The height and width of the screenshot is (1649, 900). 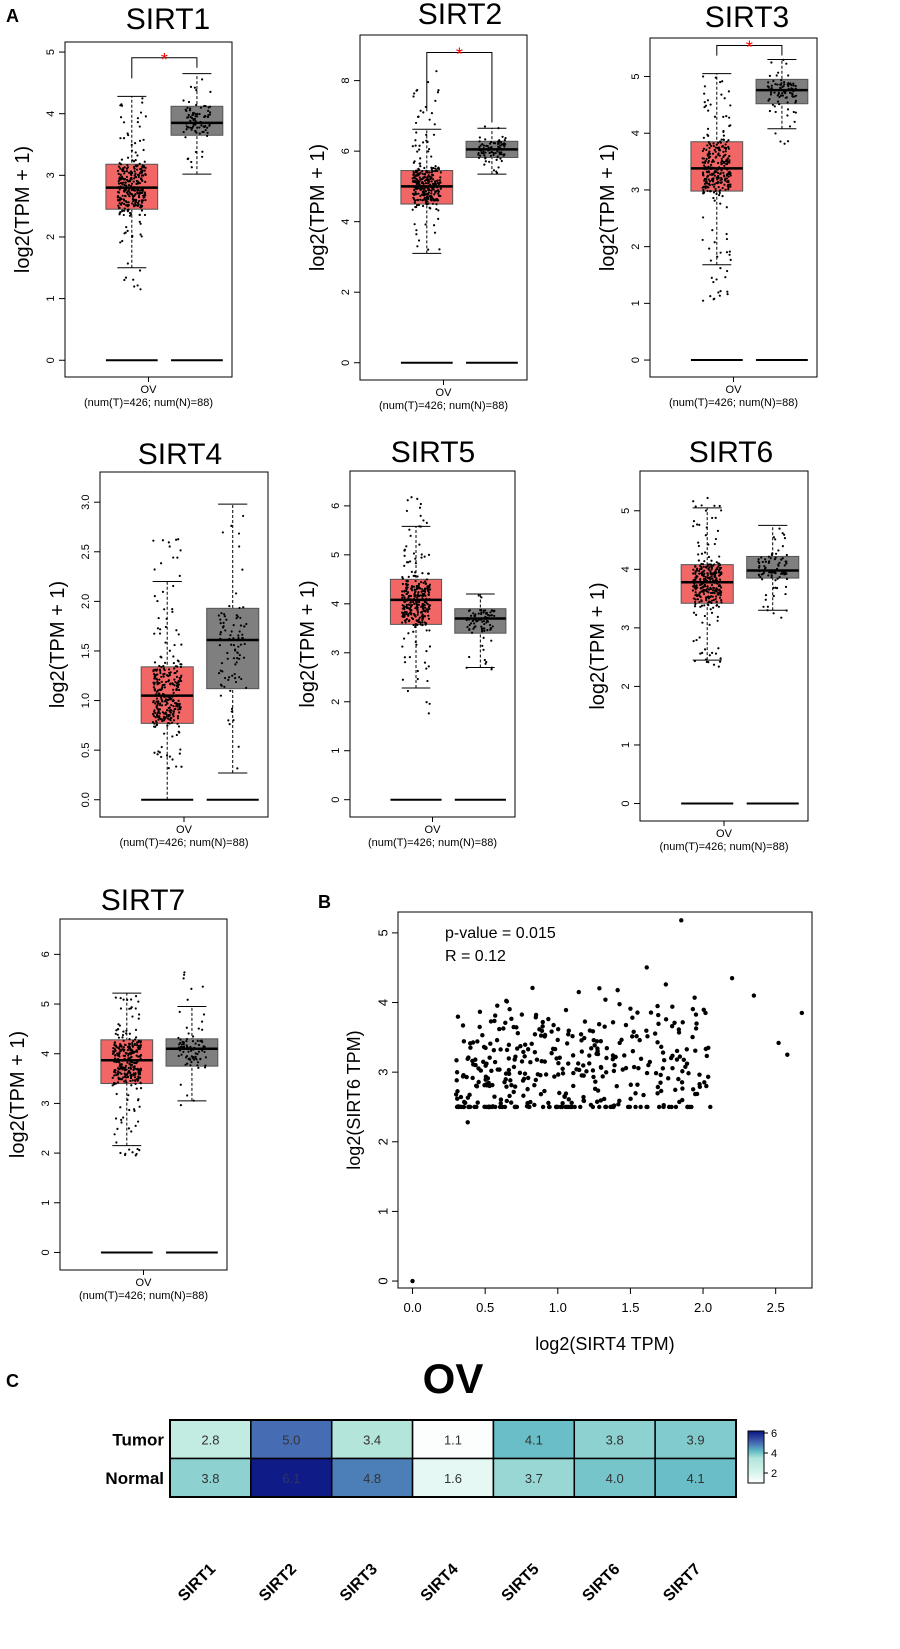 I want to click on sample-count-label: (num(T)=426; num(N)=88), so click(x=143, y=1296).